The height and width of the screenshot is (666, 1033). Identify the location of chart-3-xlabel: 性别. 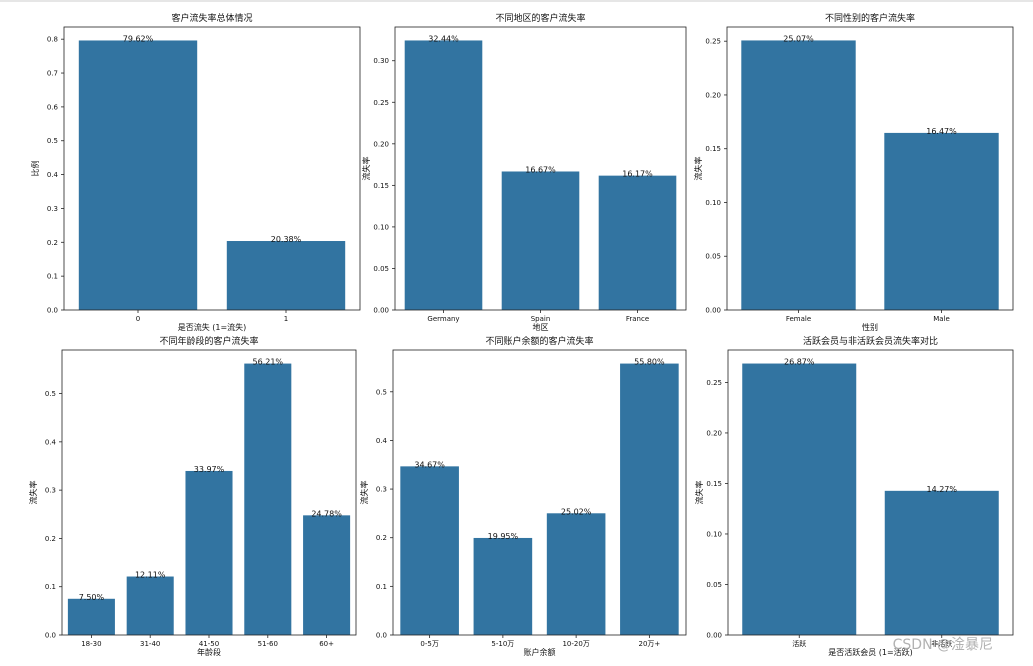
(870, 327).